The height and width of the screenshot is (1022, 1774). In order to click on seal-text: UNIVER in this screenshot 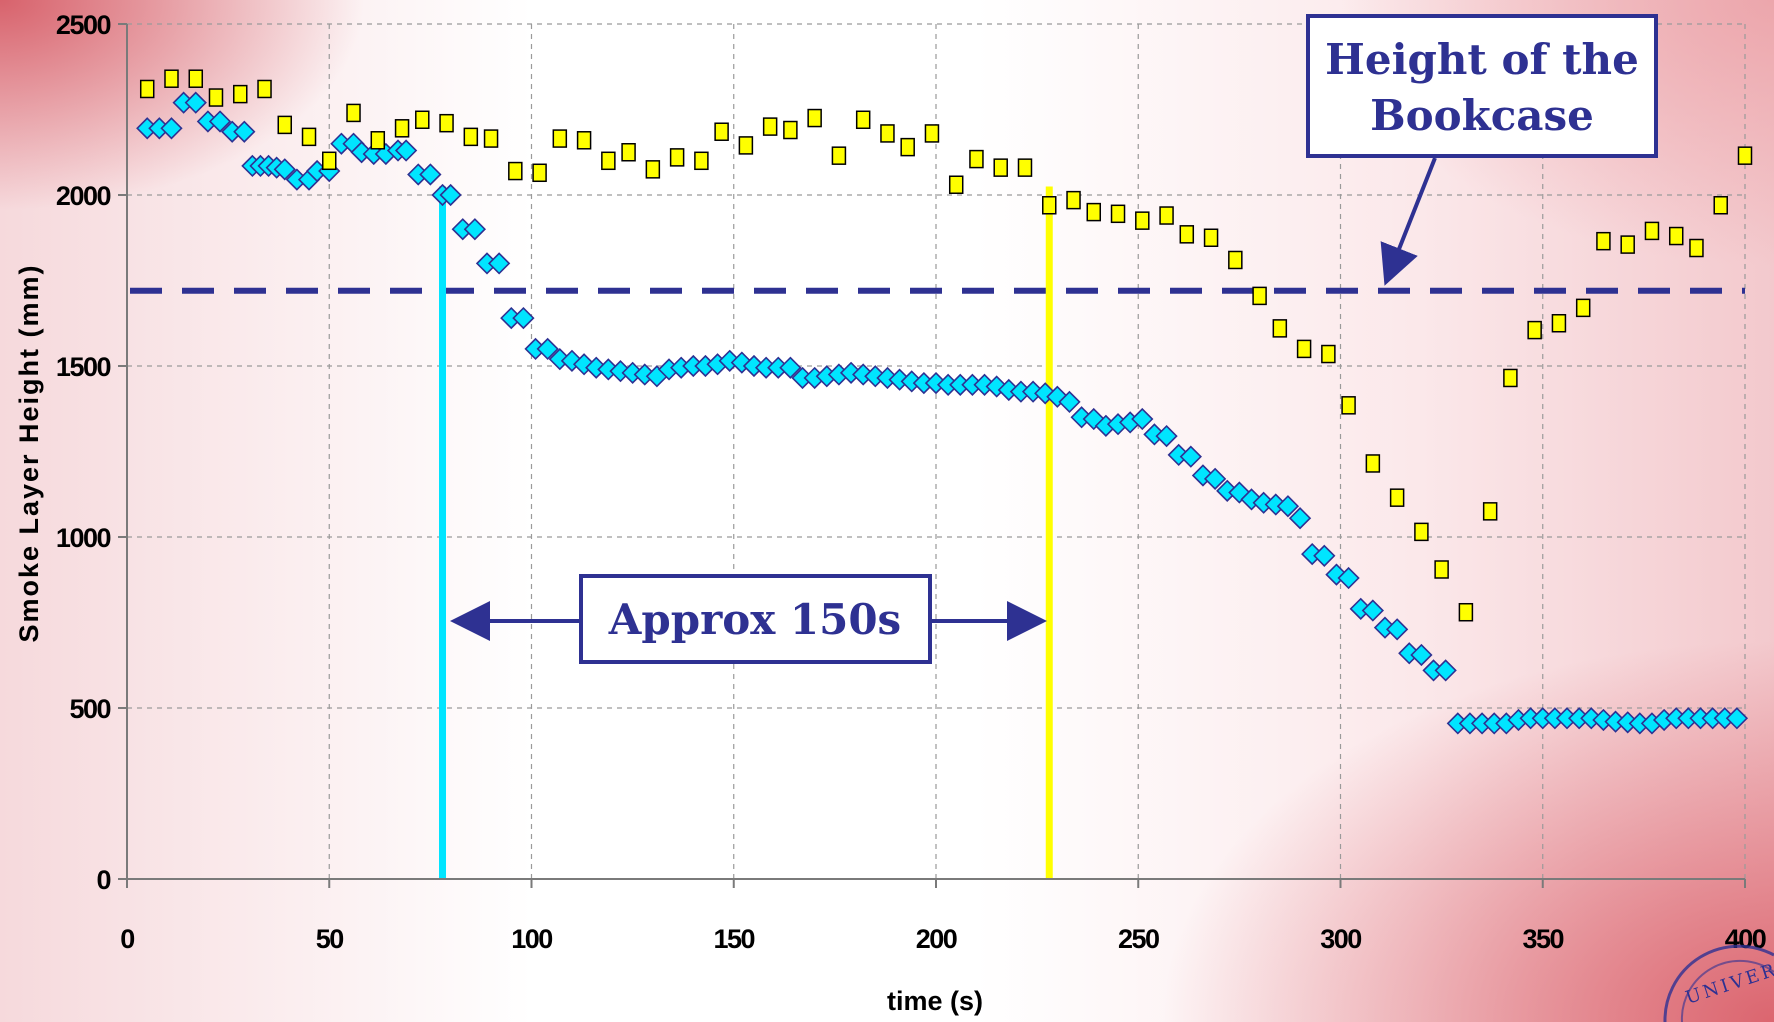, I will do `click(1728, 984)`.